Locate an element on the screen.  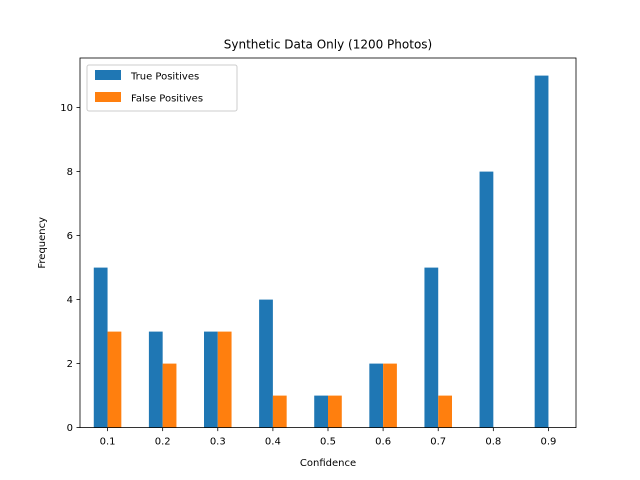
x-tick-label: 0.5 is located at coordinates (328, 442).